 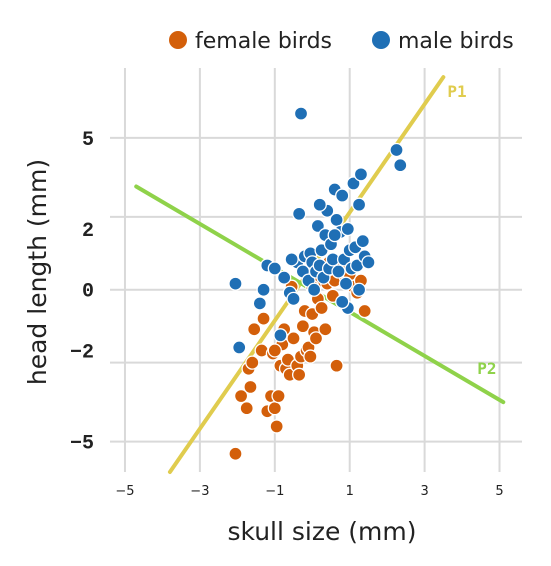 I want to click on x-tick-label-5: 5, so click(x=499, y=491).